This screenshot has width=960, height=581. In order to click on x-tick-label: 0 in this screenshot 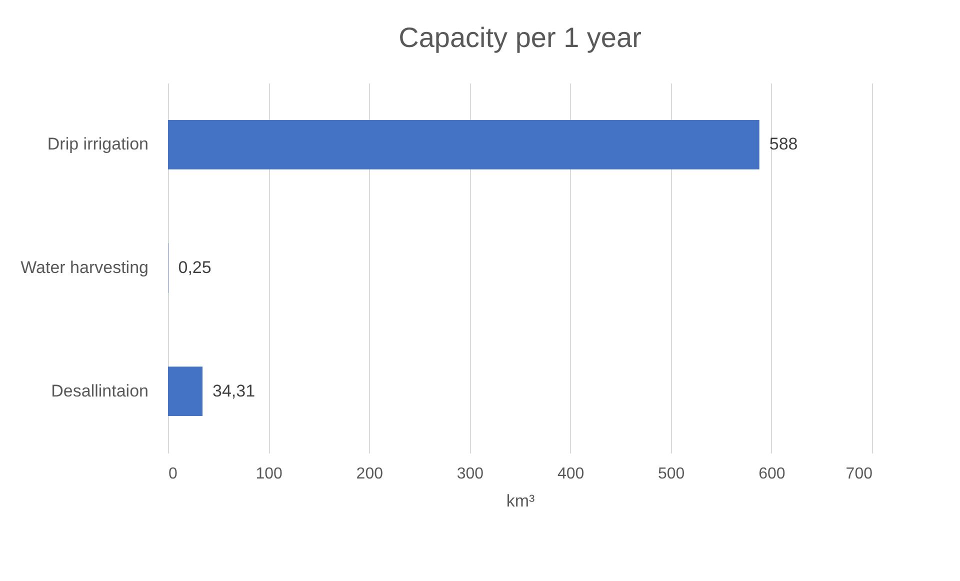, I will do `click(173, 474)`.